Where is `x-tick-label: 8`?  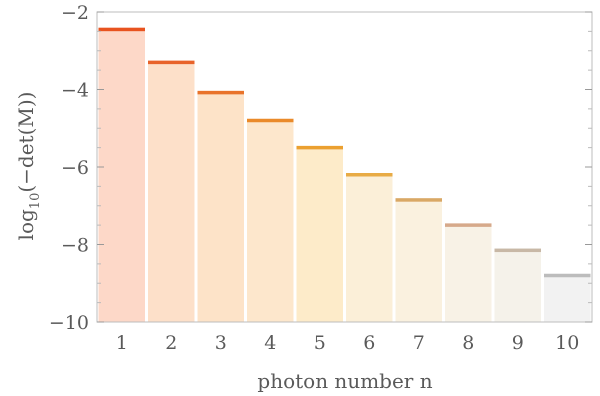
x-tick-label: 8 is located at coordinates (468, 343).